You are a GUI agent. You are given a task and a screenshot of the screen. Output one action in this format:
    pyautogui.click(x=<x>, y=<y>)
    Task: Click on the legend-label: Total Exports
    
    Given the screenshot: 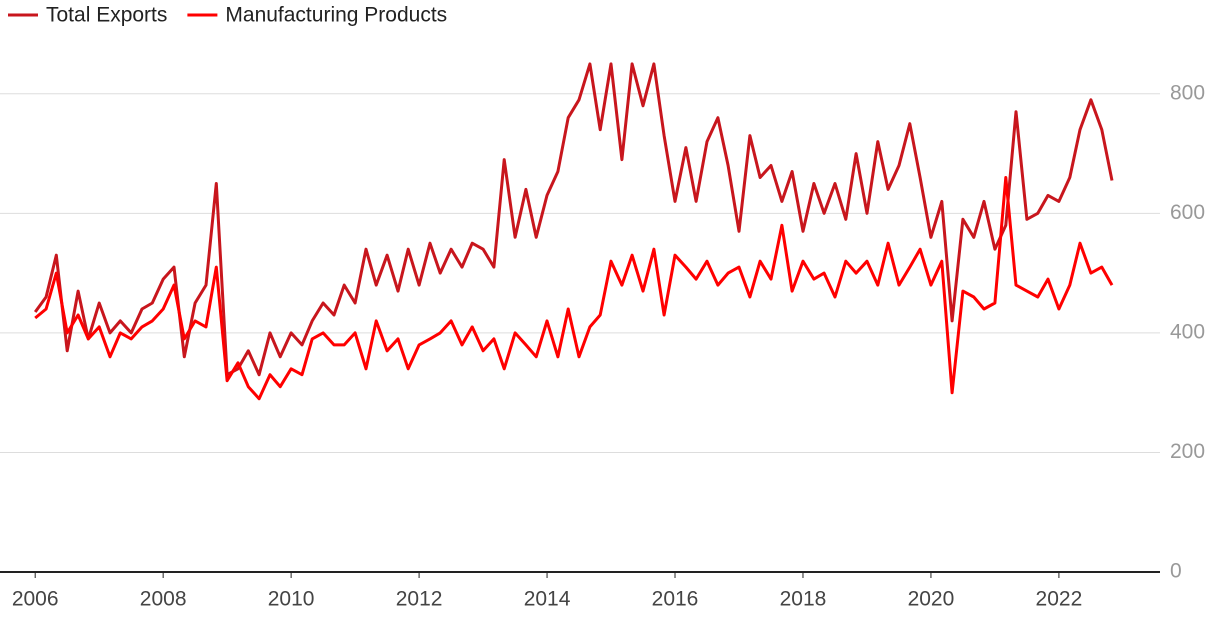 What is the action you would take?
    pyautogui.click(x=106, y=15)
    